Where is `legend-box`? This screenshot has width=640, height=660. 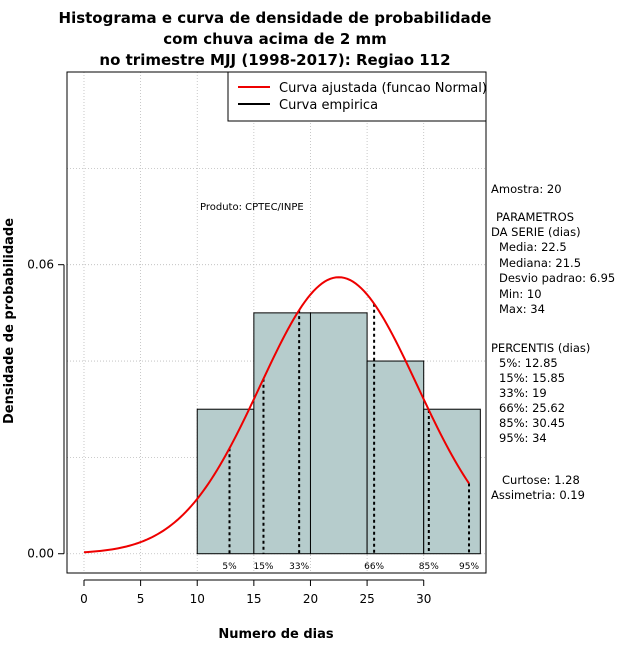
legend-box is located at coordinates (357, 96).